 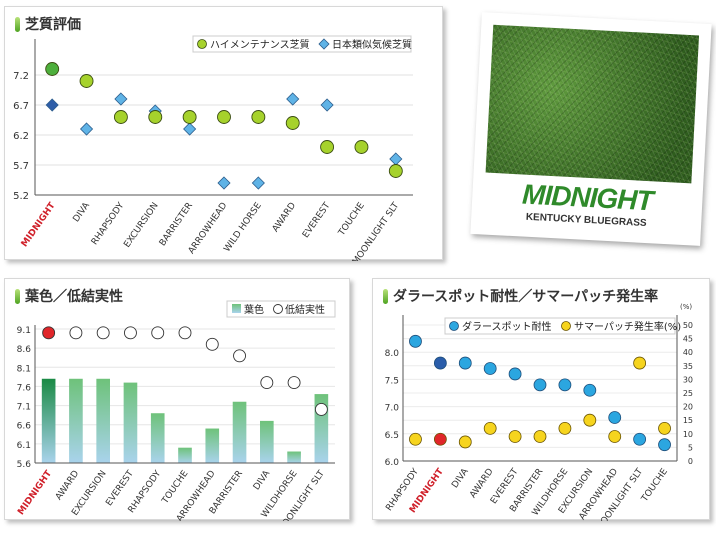 I want to click on dollar-spot-point-arrowhead, so click(x=615, y=417).